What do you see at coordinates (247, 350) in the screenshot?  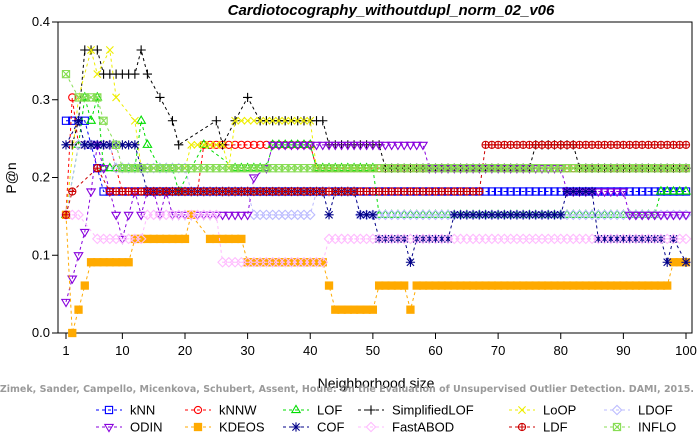 I see `x-tick-label: 30` at bounding box center [247, 350].